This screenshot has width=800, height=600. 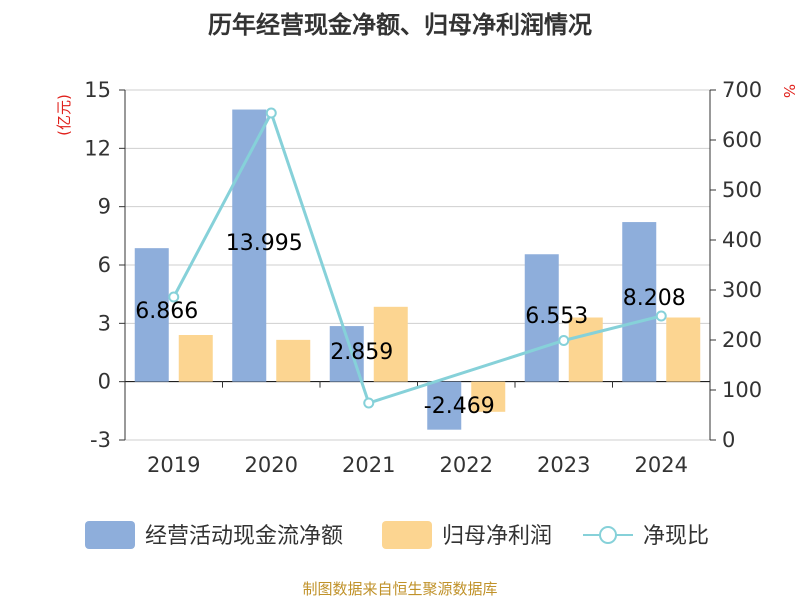 I want to click on legend-swatch-net-profit, so click(x=407, y=535).